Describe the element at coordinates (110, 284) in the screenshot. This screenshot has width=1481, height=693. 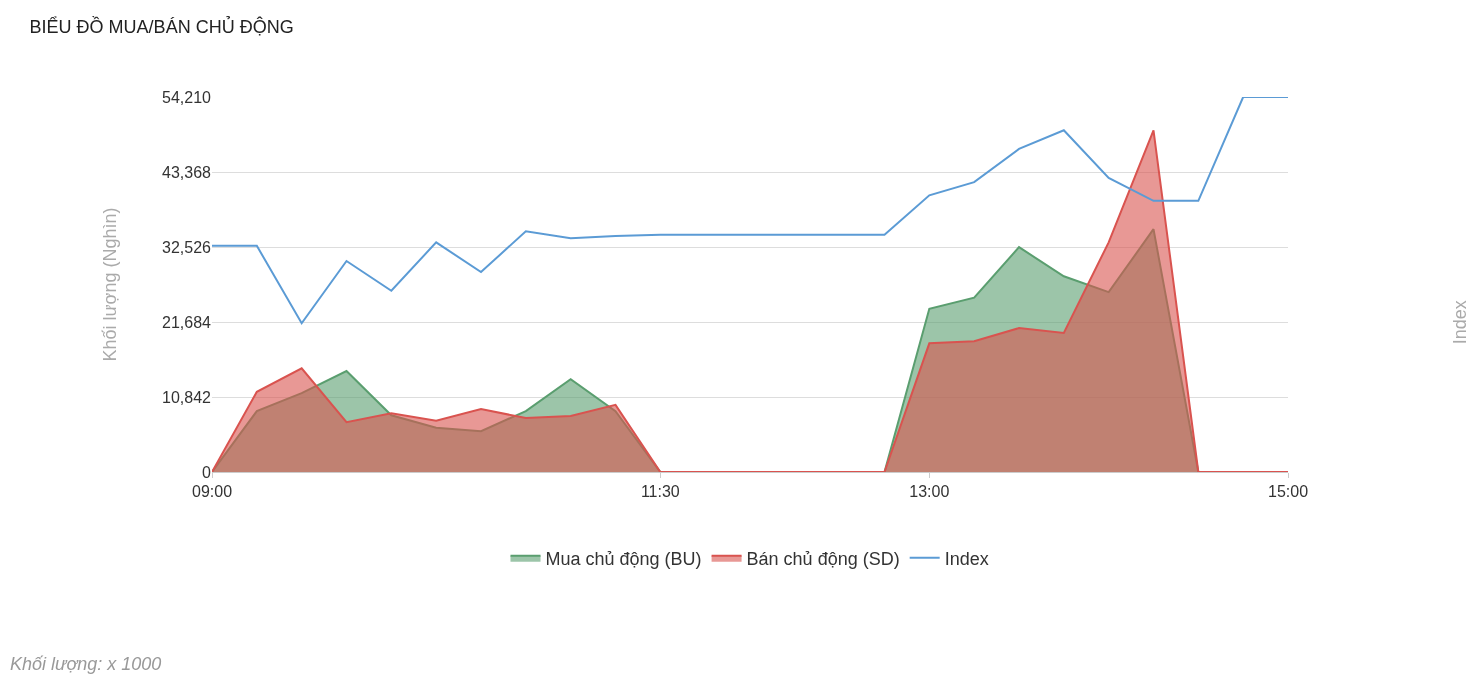
I see `y-axis-title: Khối lượng (Nghìn)` at that location.